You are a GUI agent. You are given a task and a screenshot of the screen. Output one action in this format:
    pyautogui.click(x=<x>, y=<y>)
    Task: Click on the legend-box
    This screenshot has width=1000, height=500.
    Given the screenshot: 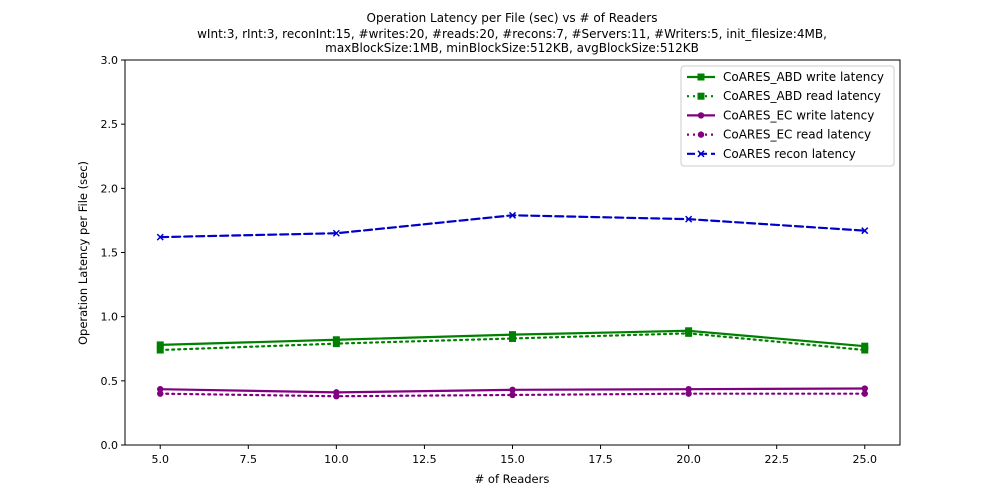 What is the action you would take?
    pyautogui.click(x=787, y=116)
    